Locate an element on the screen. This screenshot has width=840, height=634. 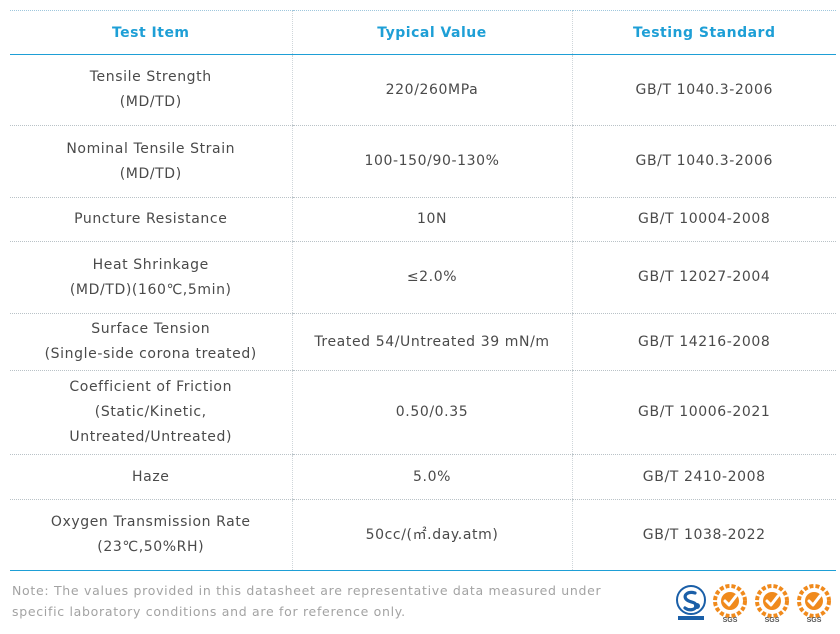
cell-testing-standard: GB/T 12027-2004 is located at coordinates (703, 277).